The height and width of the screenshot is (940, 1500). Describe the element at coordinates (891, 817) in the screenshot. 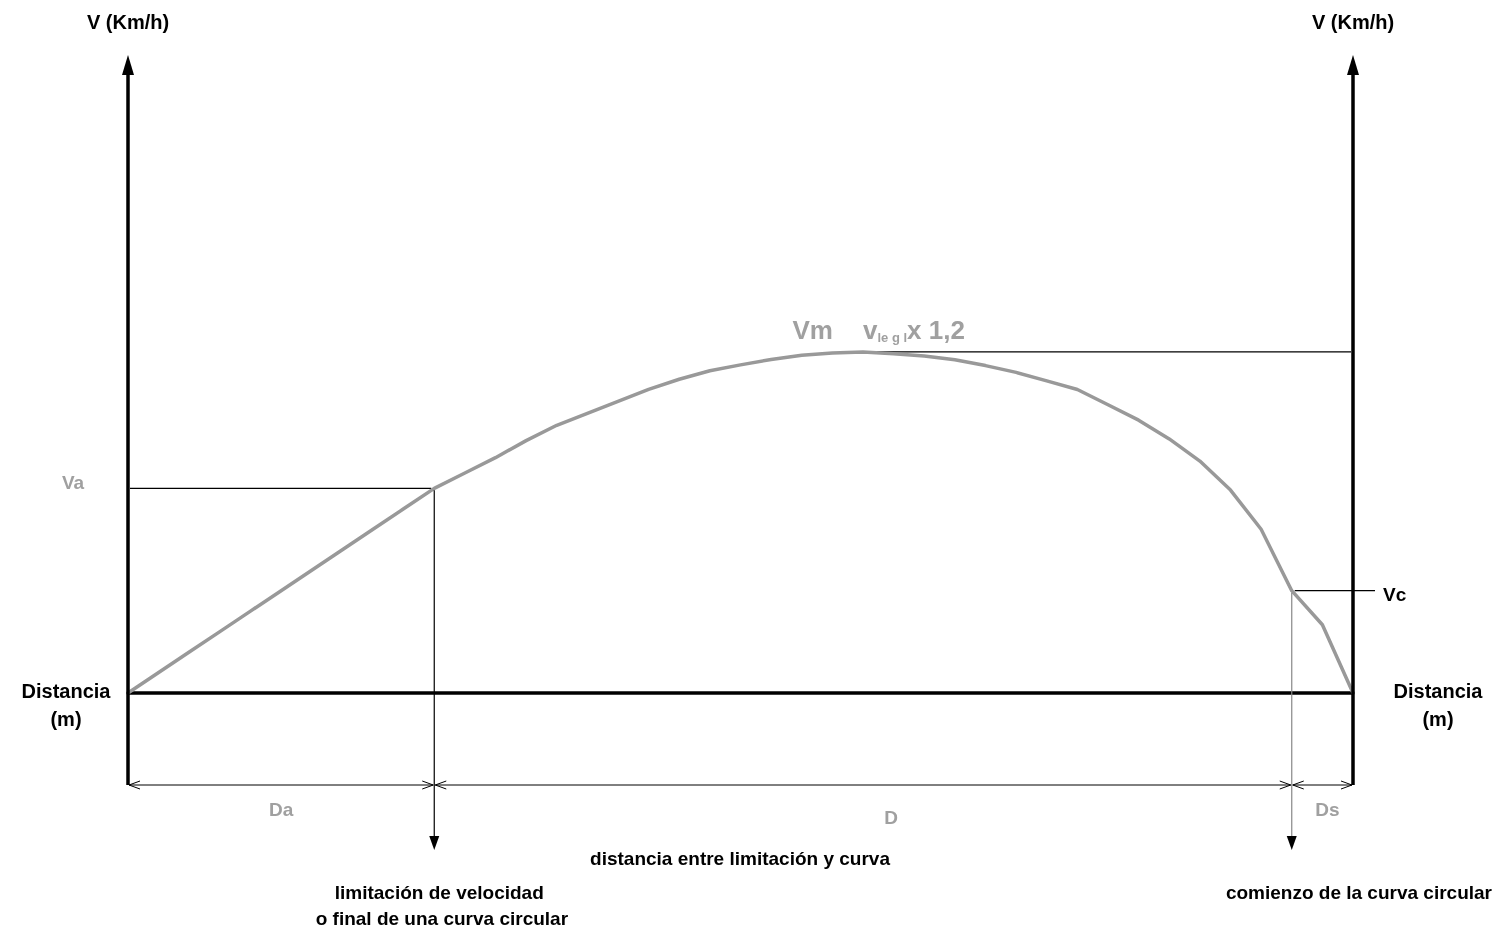

I see `text: D` at that location.